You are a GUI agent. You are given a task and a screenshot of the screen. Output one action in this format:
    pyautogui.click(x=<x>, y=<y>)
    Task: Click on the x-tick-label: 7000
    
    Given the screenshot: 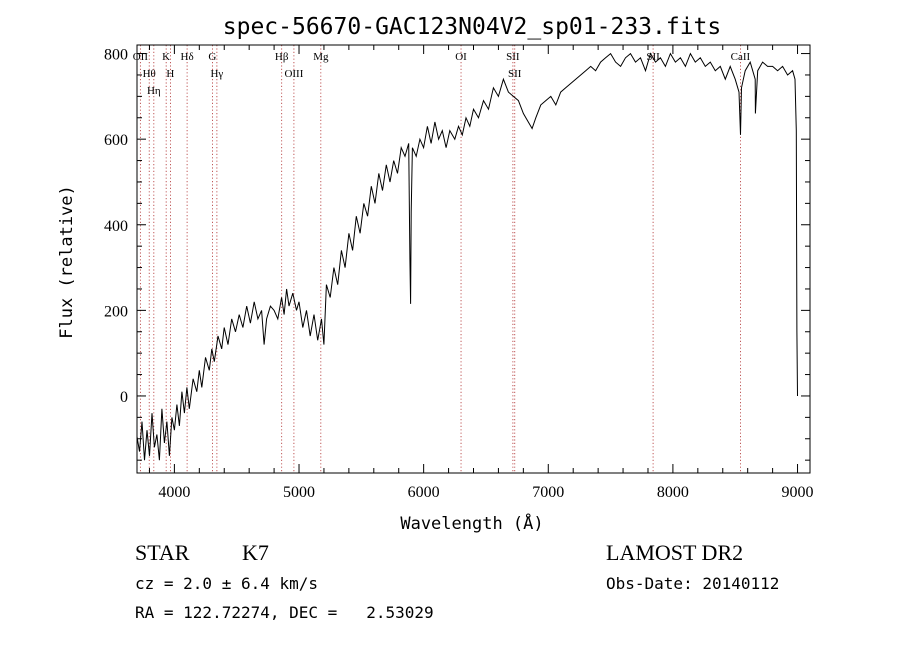 What is the action you would take?
    pyautogui.click(x=548, y=492)
    